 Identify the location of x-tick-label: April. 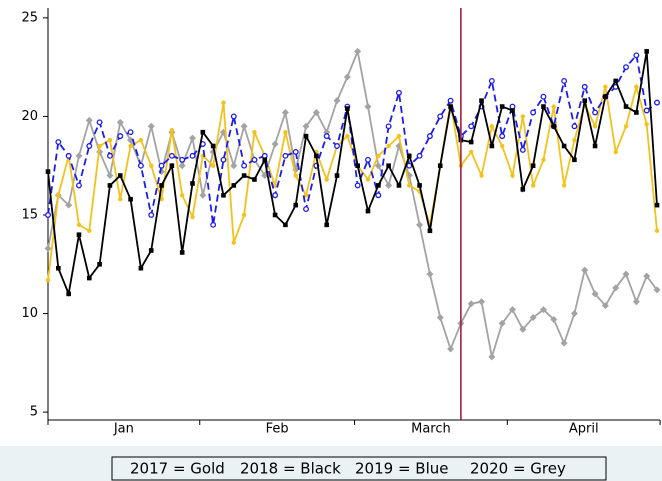
(584, 429).